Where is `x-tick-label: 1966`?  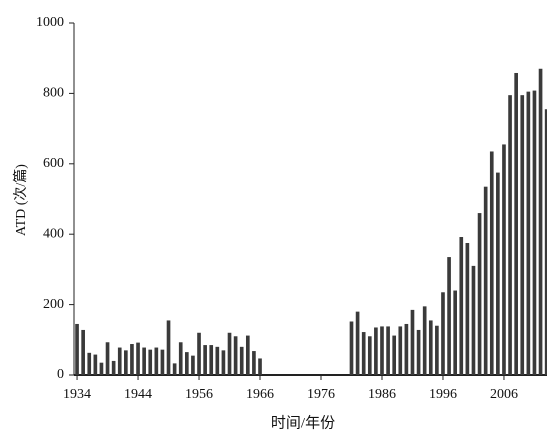 x-tick-label: 1966 is located at coordinates (260, 394).